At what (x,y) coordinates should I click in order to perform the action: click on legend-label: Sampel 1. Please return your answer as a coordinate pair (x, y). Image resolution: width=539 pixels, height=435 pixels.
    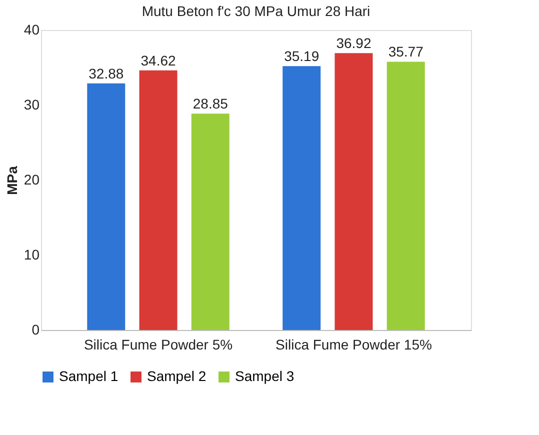
    Looking at the image, I should click on (88, 376).